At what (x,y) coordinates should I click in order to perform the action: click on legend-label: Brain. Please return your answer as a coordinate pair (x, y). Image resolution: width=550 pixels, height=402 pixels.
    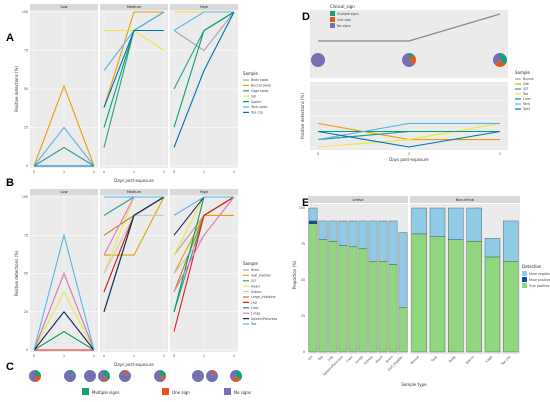
    Looking at the image, I should click on (255, 270).